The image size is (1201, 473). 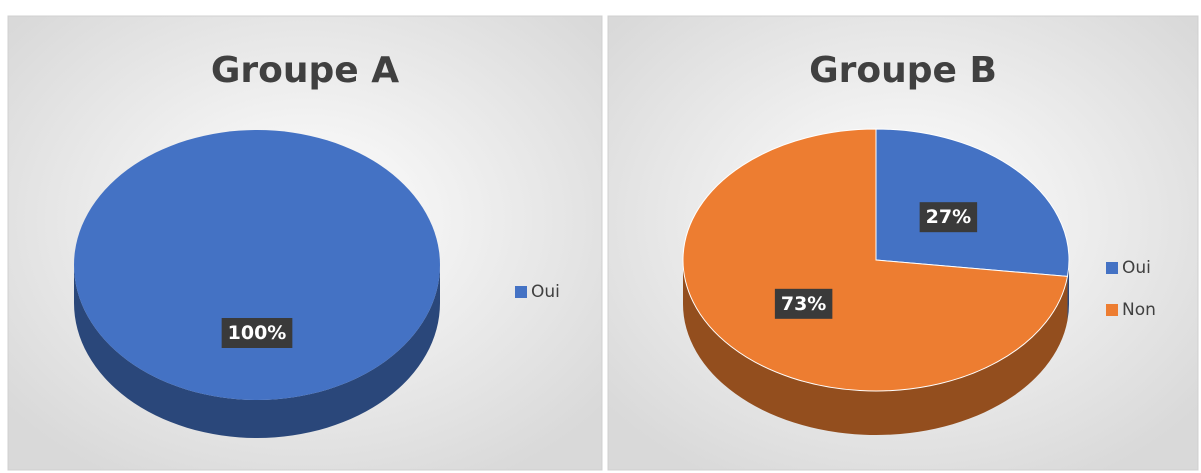 What do you see at coordinates (903, 70) in the screenshot?
I see `chart-title: Groupe B` at bounding box center [903, 70].